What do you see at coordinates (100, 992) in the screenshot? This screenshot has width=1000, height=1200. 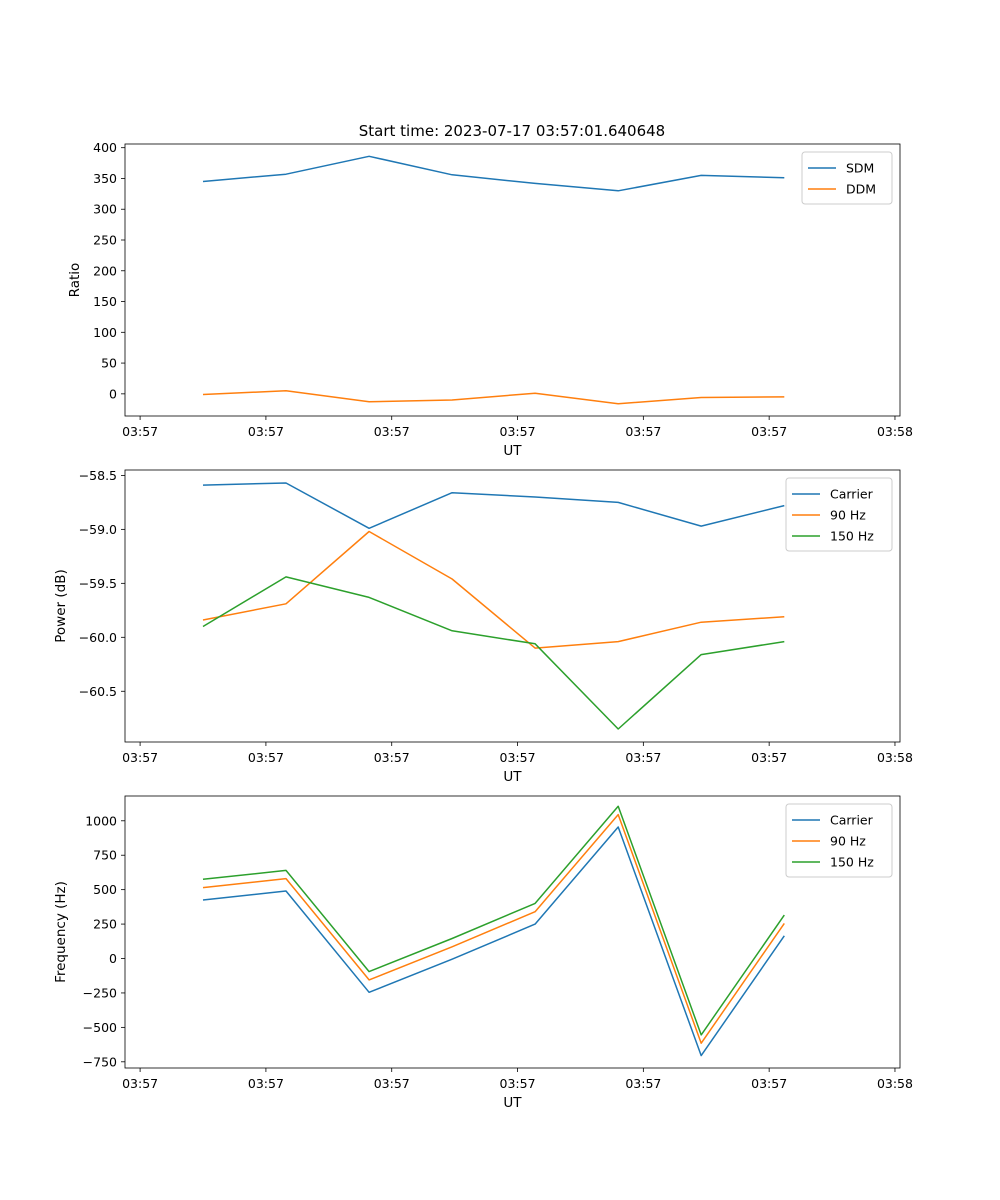 I see `y-tick-label: −250` at bounding box center [100, 992].